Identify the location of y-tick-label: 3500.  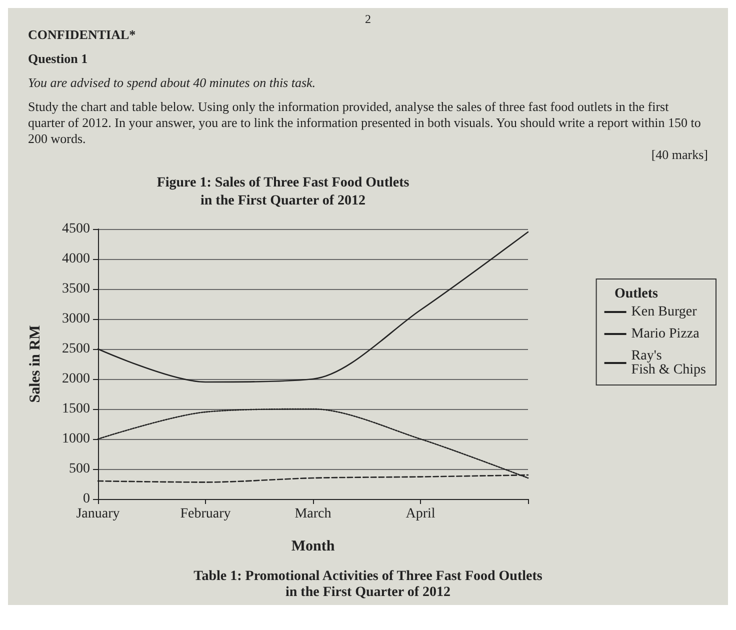
(76, 289).